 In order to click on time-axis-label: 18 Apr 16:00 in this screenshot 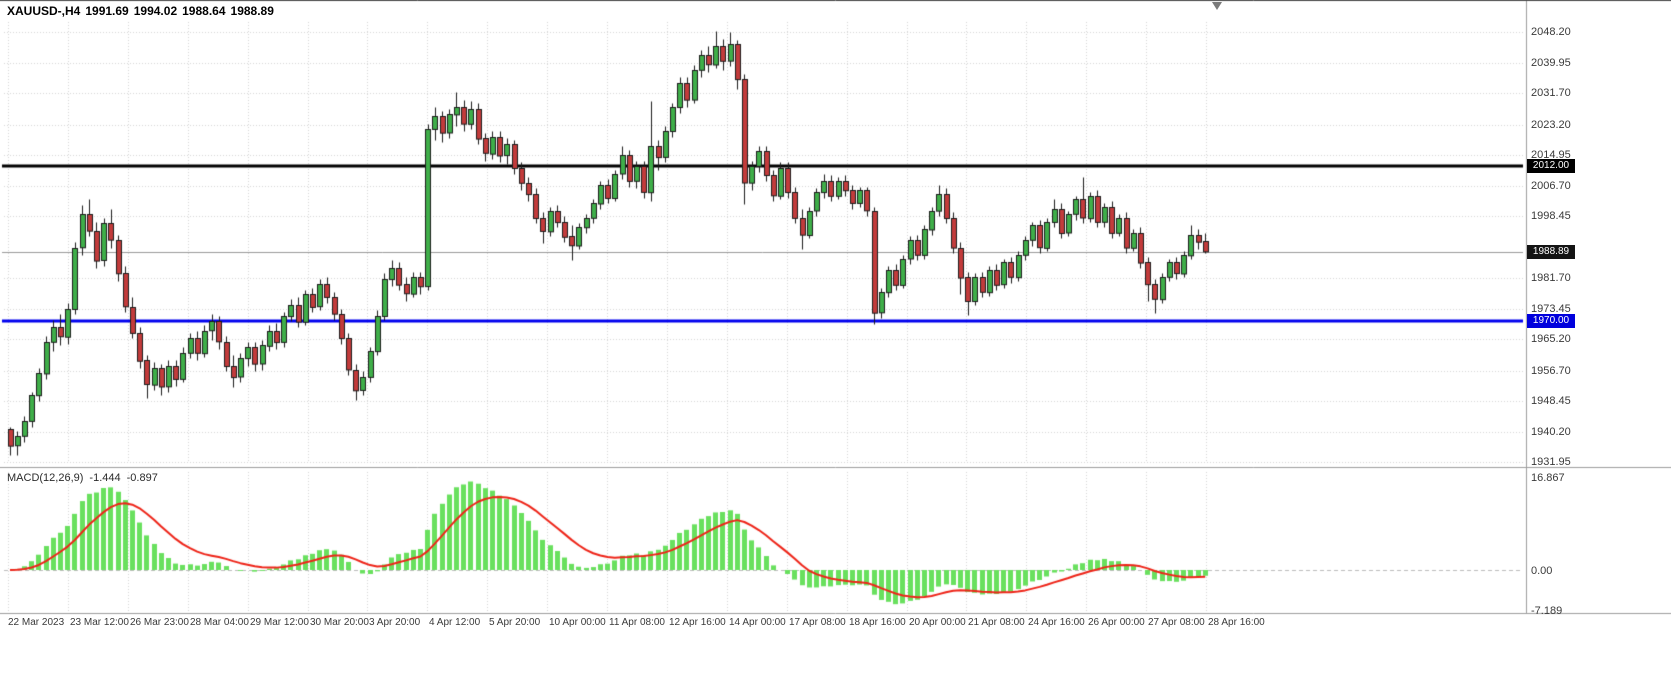, I will do `click(877, 622)`.